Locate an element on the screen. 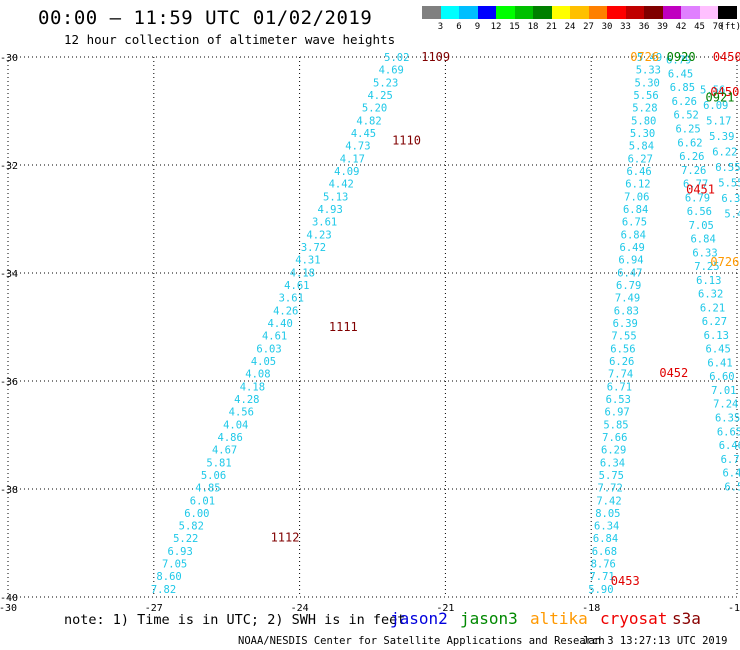 This screenshot has width=740, height=650. time-label: 0451 is located at coordinates (700, 189).